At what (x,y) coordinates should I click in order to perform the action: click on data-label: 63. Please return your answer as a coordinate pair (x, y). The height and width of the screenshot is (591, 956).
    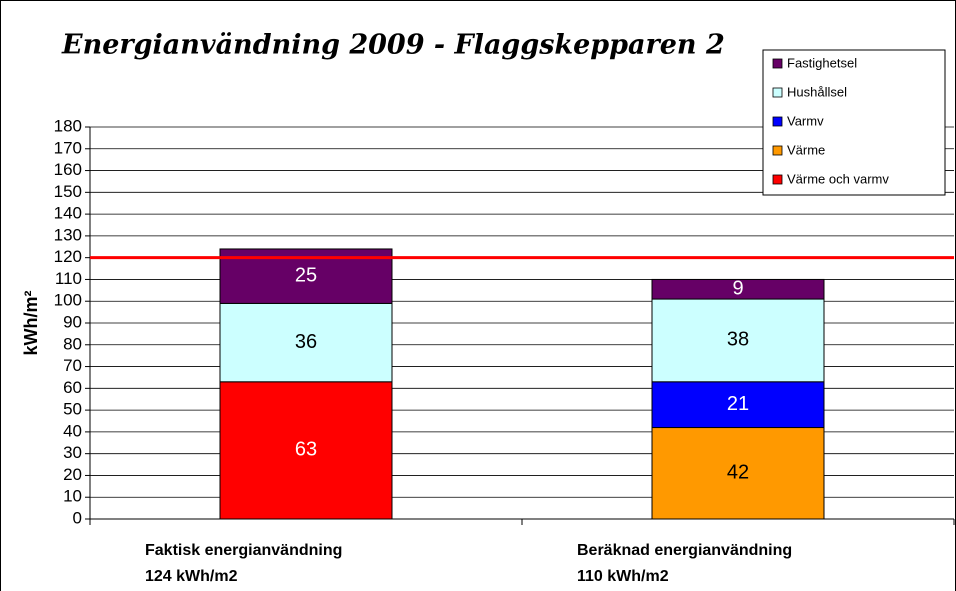
    Looking at the image, I should click on (306, 450).